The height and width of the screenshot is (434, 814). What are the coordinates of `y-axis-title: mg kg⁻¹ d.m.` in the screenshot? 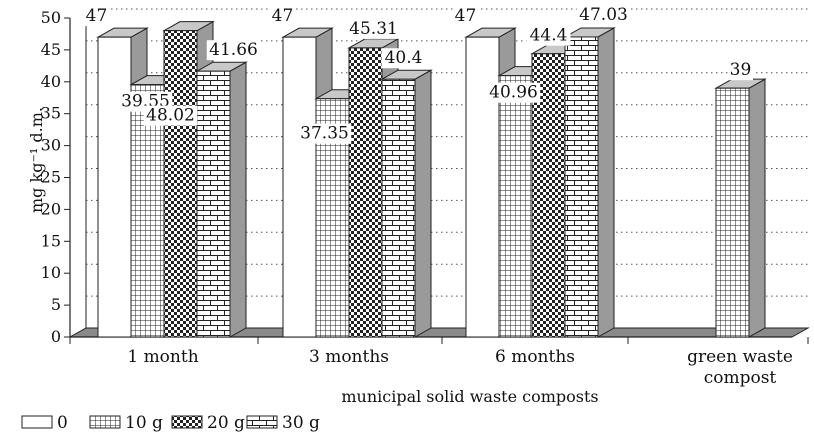 It's located at (36, 160).